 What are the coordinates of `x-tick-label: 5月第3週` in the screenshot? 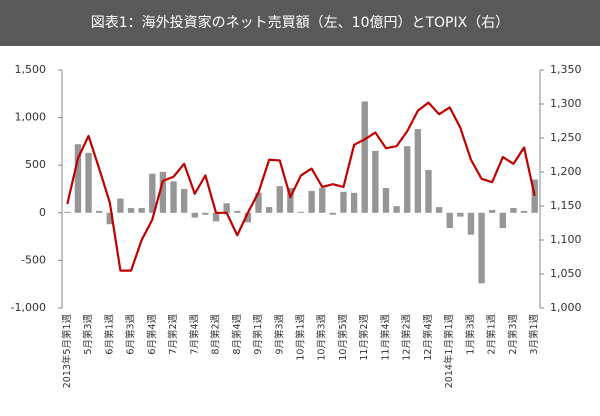 It's located at (88, 334).